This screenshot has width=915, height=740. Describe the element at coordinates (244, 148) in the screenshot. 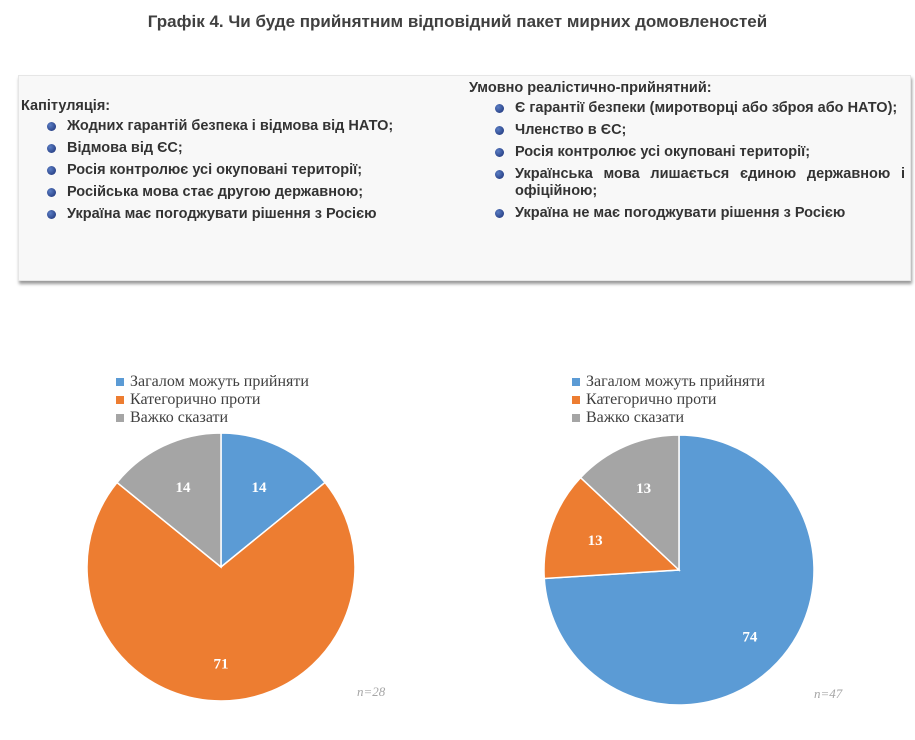

I see `list-item: Відмова від ЄС;` at that location.